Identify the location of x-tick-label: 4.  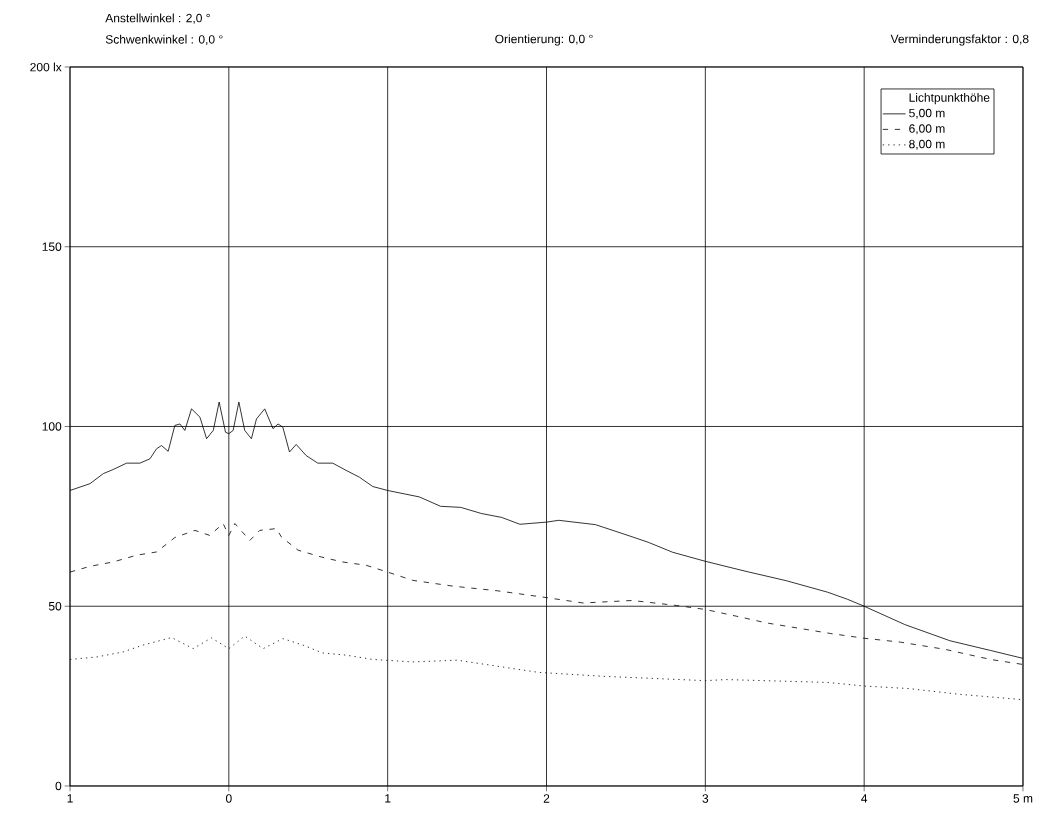
(864, 798).